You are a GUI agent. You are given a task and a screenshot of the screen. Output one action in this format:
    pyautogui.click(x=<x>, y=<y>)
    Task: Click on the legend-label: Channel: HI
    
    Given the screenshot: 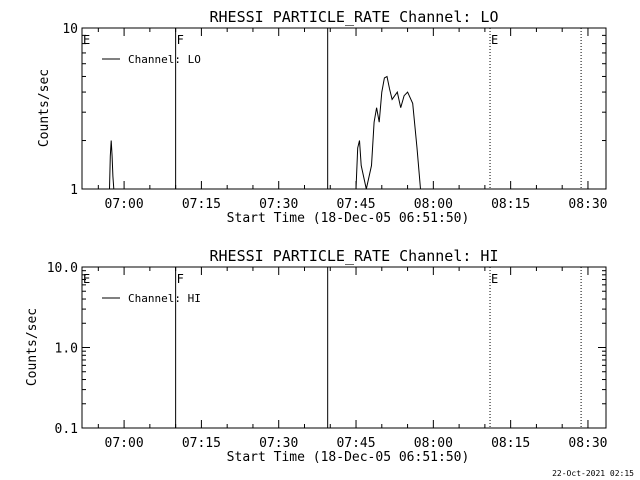 What is the action you would take?
    pyautogui.click(x=164, y=298)
    